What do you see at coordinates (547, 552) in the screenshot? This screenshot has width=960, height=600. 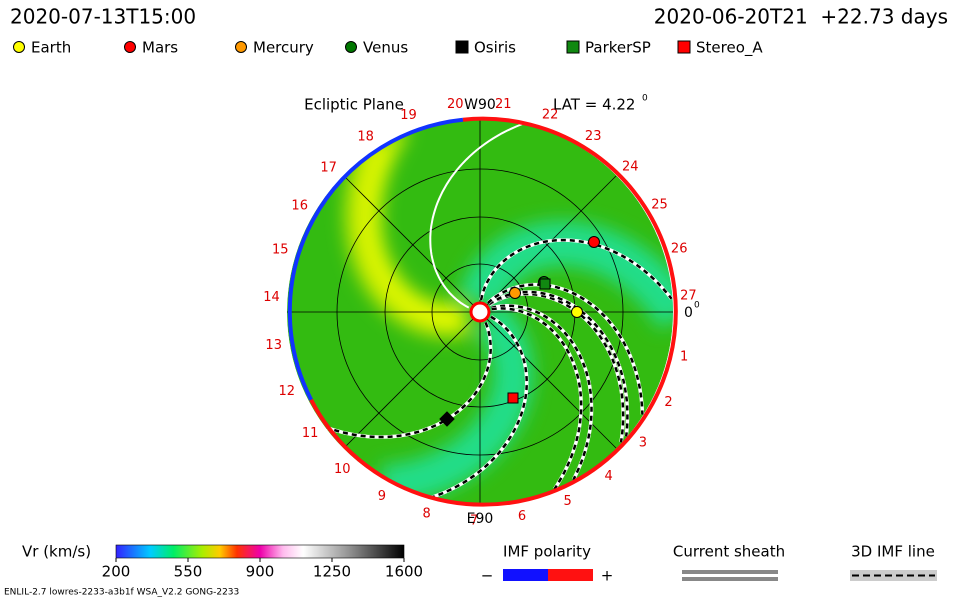 I see `imf-polarity-title: IMF polarity` at bounding box center [547, 552].